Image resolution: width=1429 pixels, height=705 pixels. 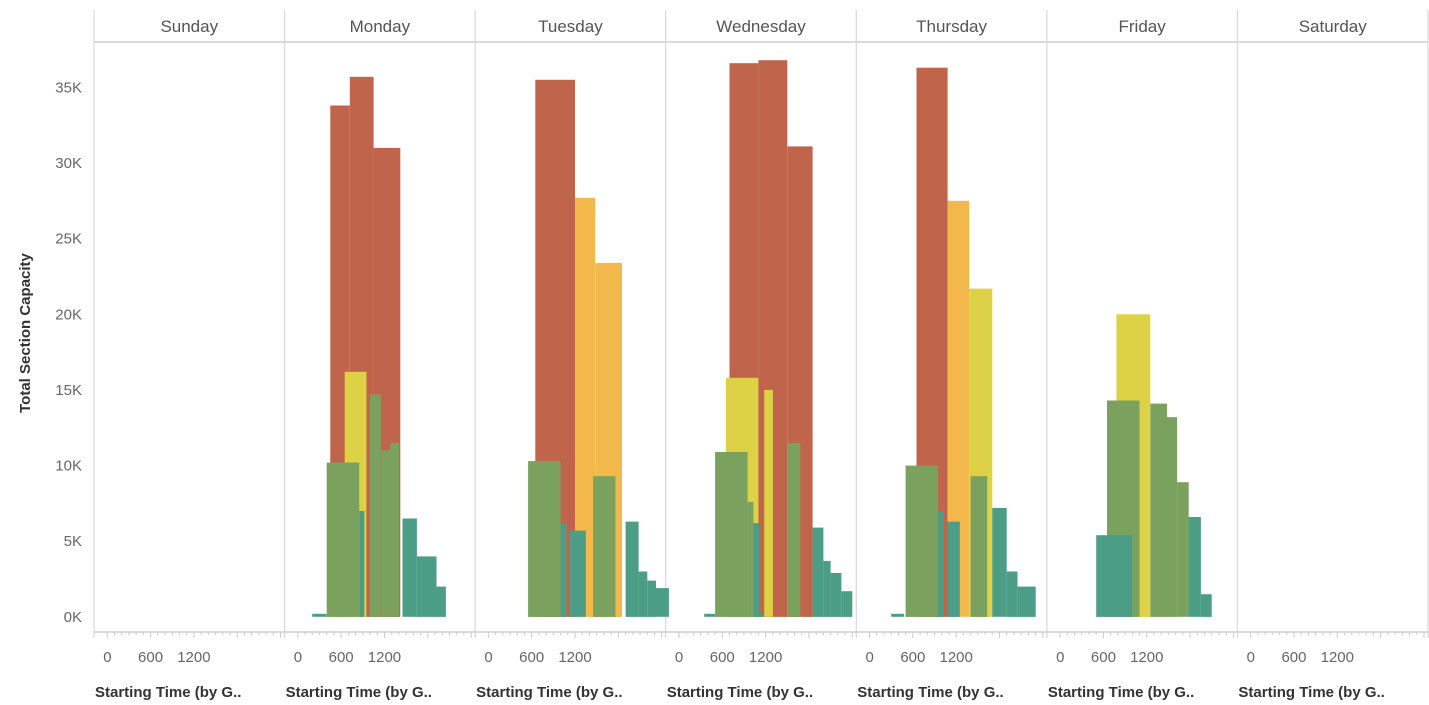 I want to click on y-tick-label: 10K, so click(x=68, y=466).